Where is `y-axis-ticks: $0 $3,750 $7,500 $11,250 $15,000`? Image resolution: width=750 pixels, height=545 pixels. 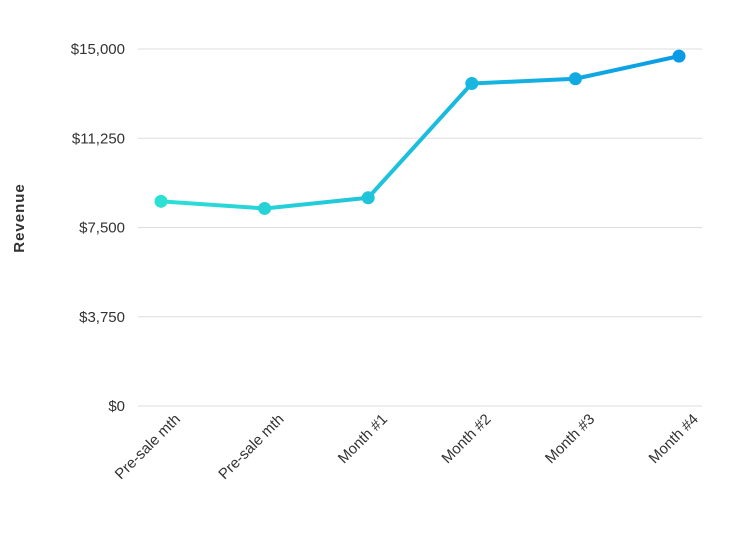 y-axis-ticks: $0 $3,750 $7,500 $11,250 $15,000 is located at coordinates (98, 228).